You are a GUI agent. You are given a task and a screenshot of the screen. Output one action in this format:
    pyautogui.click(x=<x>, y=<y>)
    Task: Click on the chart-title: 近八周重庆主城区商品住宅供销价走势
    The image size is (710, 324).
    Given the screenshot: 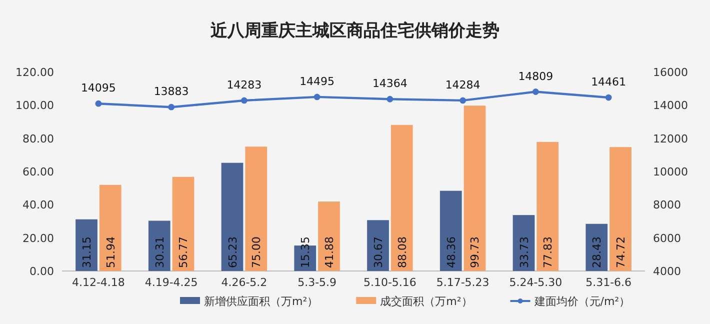 What is the action you would take?
    pyautogui.click(x=355, y=31)
    